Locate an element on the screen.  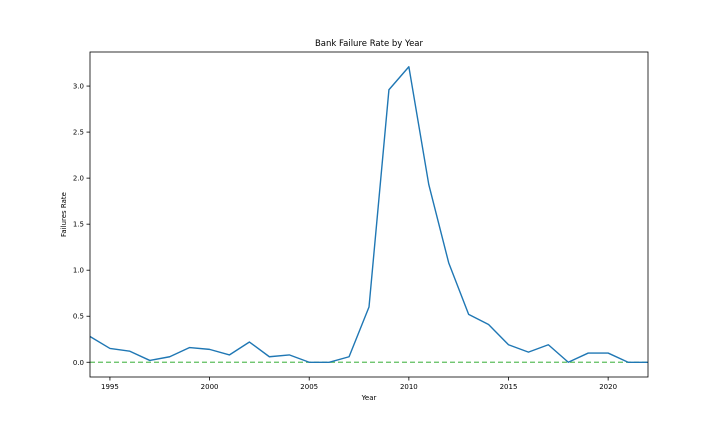
y-tick-label-1: 0.5 is located at coordinates (78, 317).